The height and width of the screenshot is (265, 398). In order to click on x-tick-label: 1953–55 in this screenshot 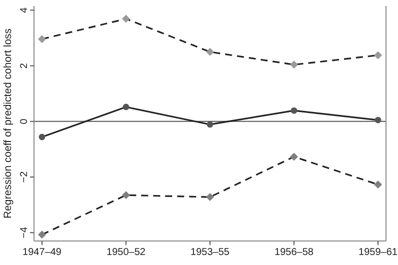, I will do `click(210, 252)`.